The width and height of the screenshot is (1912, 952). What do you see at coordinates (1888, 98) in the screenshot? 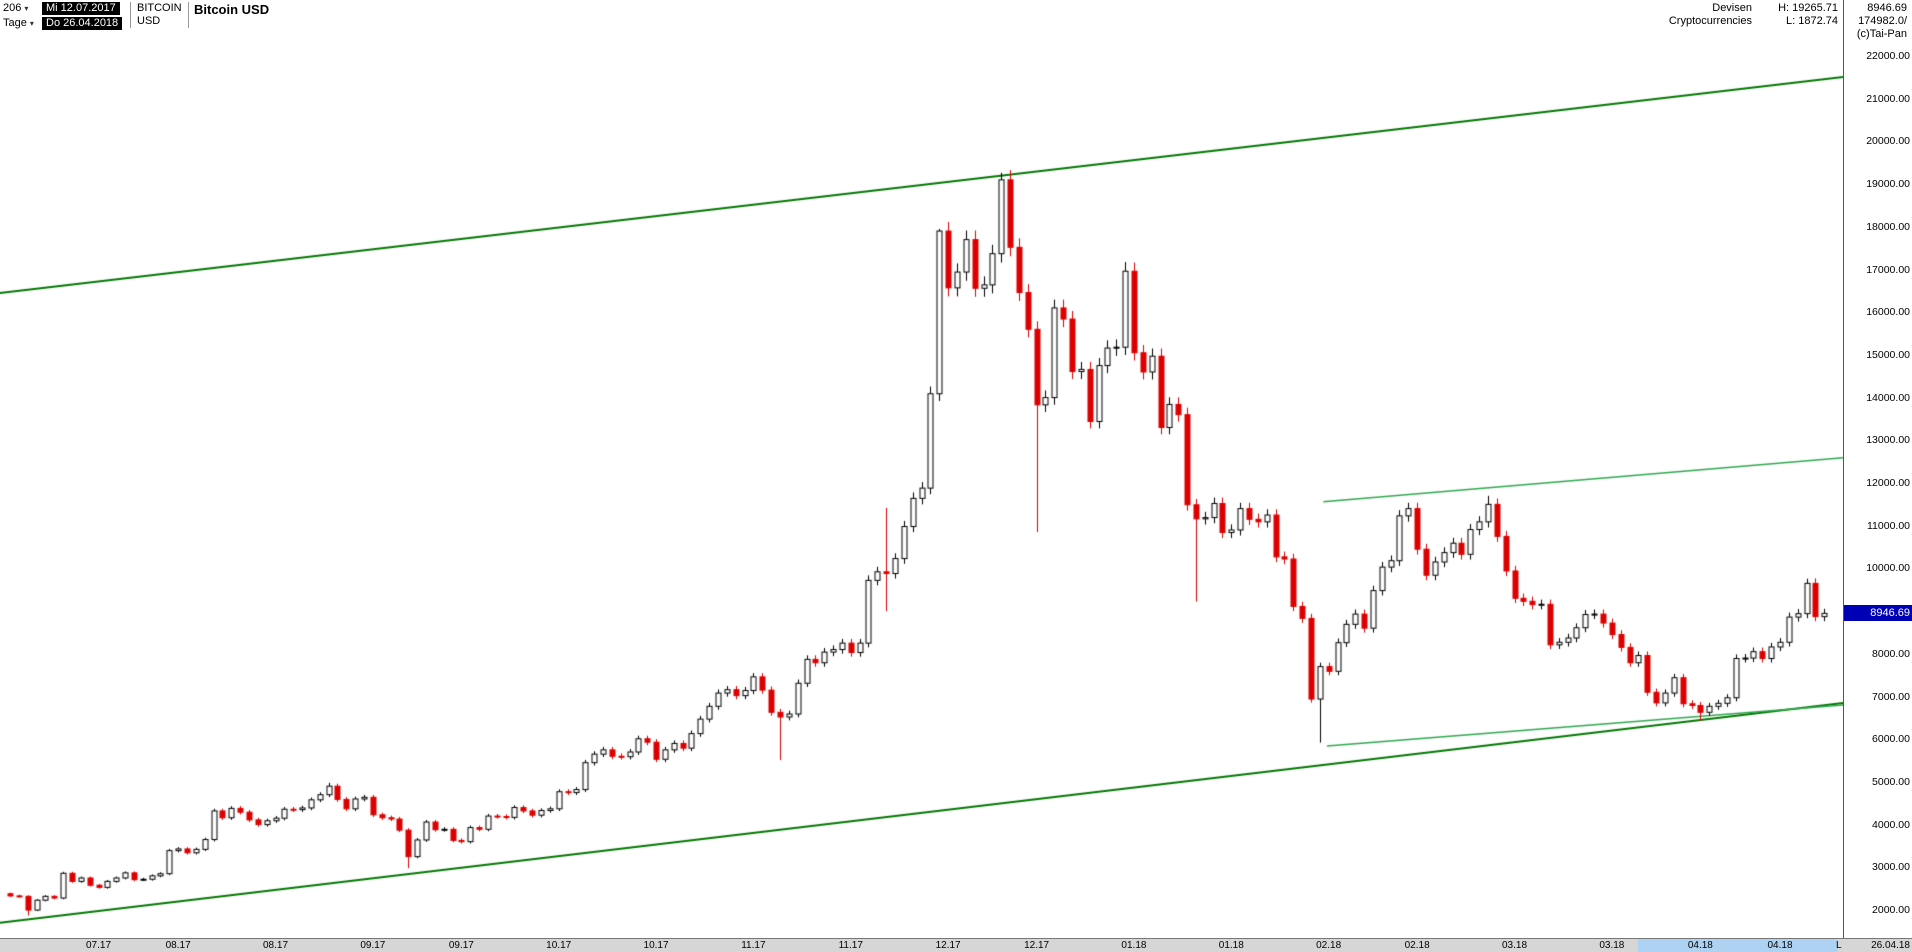
I see `price-tick-label: 21000.00` at bounding box center [1888, 98].